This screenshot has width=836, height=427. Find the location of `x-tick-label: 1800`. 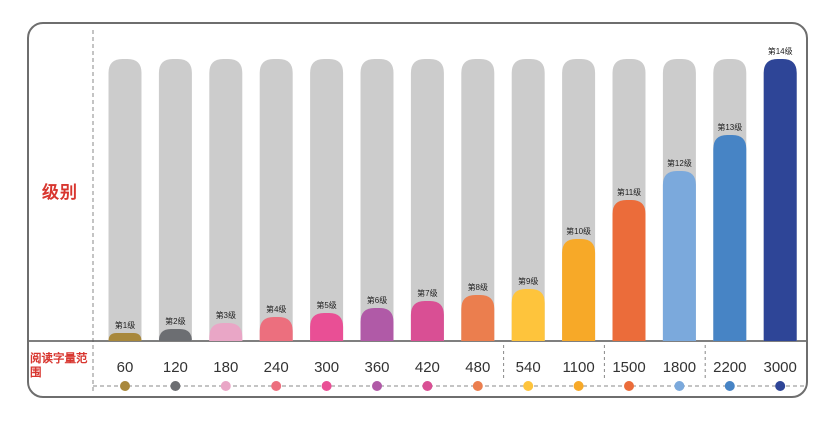

x-tick-label: 1800 is located at coordinates (679, 367).